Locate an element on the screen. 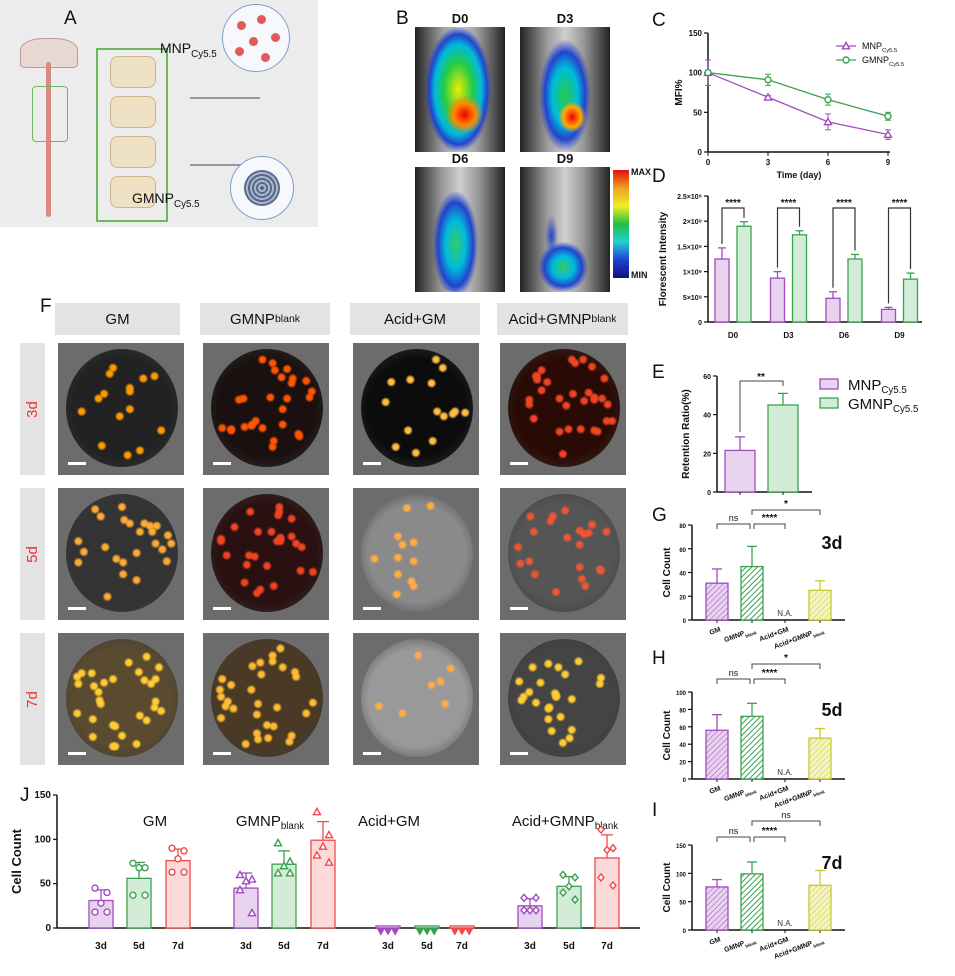  y-tick-label: 20 is located at coordinates (682, 598).